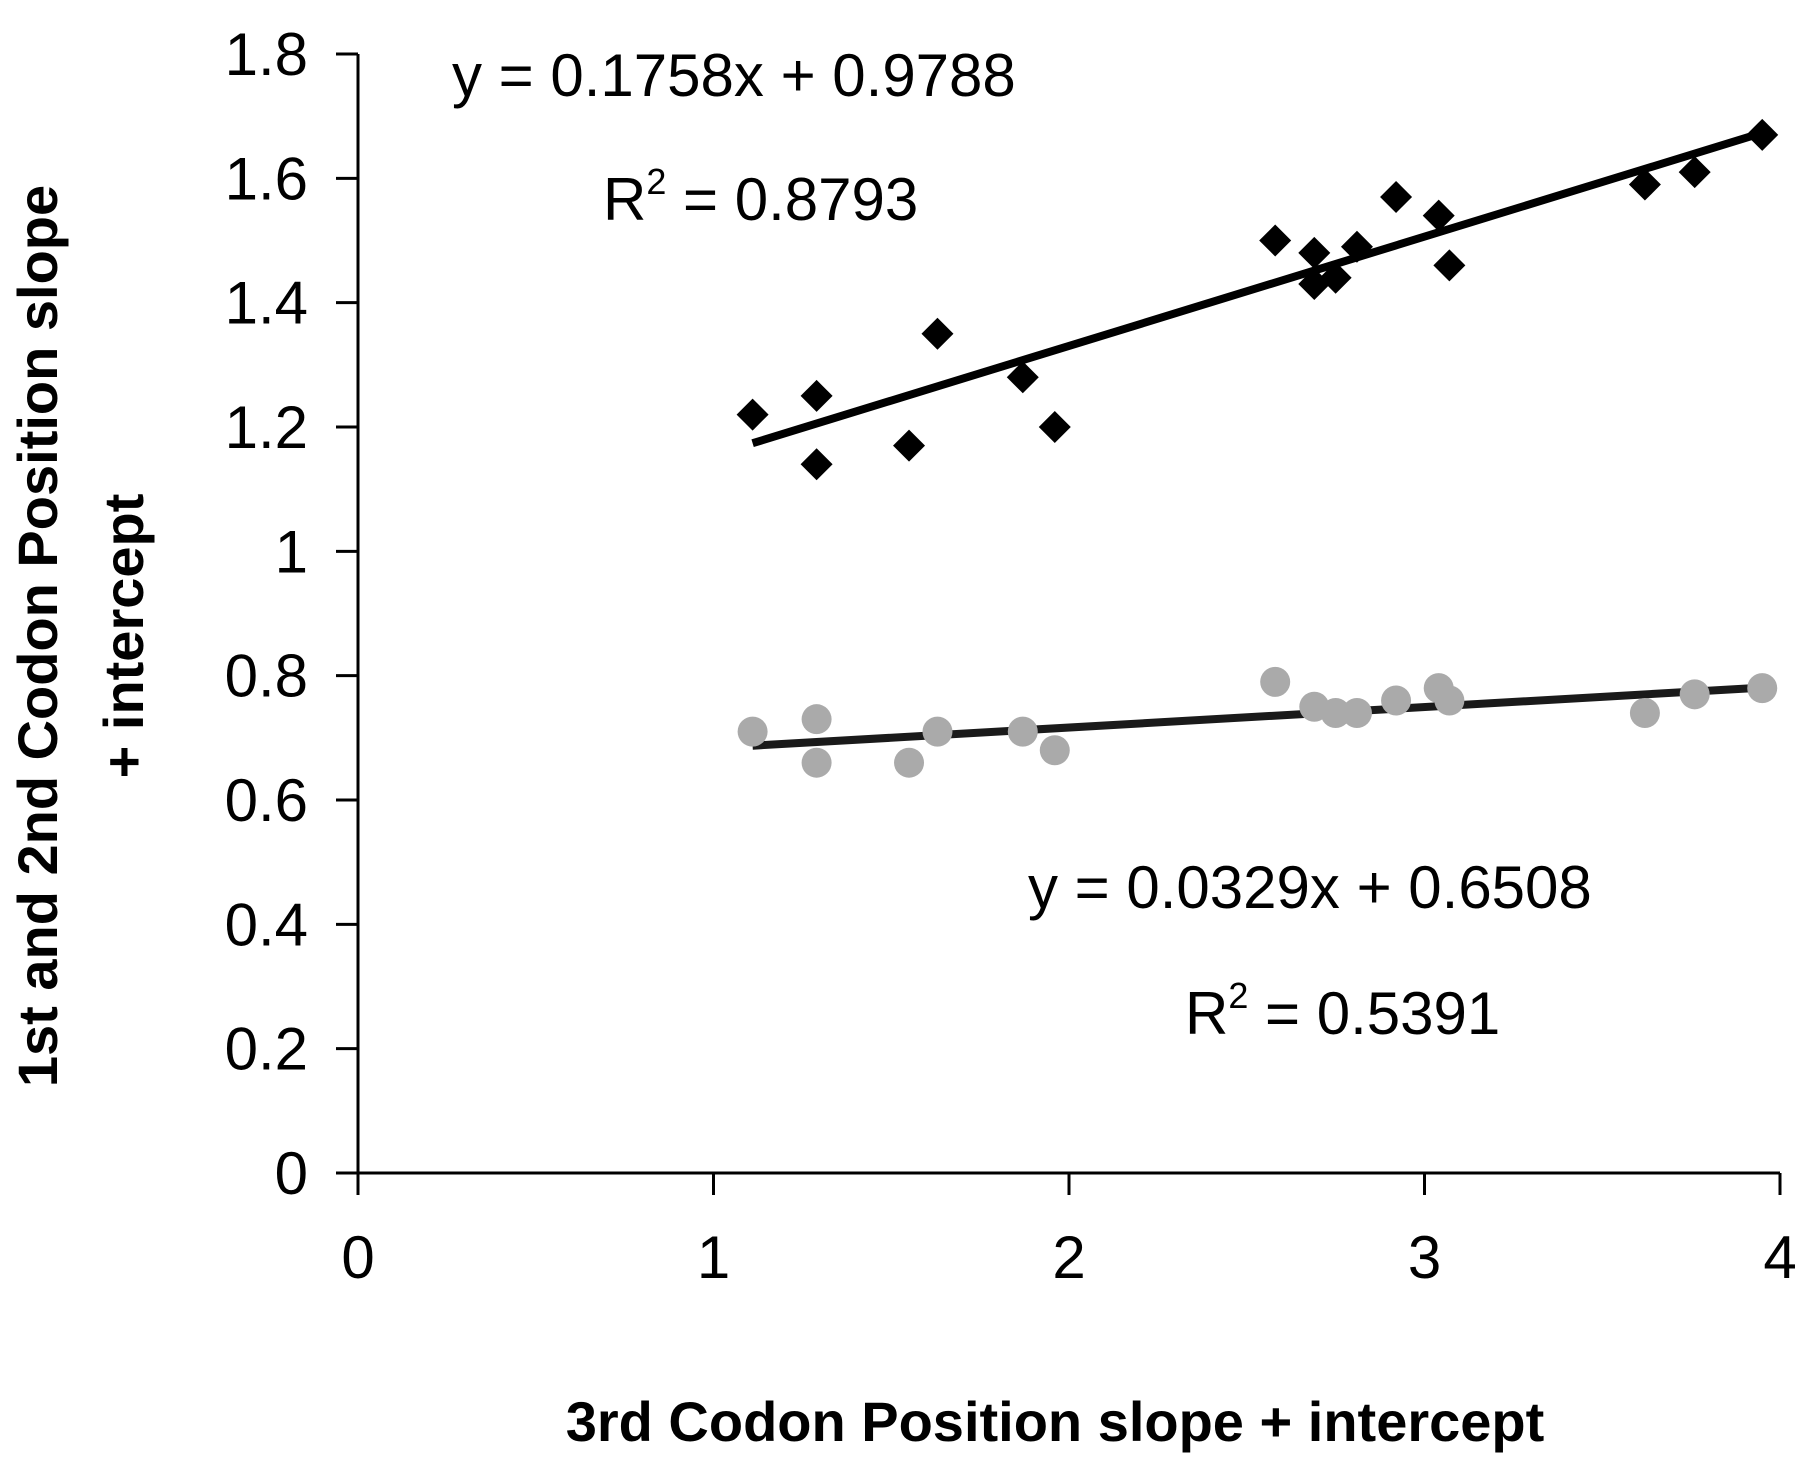 The image size is (1800, 1464). Describe the element at coordinates (734, 75) in the screenshot. I see `series-1-equation: y = 0.1758x + 0.9788` at that location.